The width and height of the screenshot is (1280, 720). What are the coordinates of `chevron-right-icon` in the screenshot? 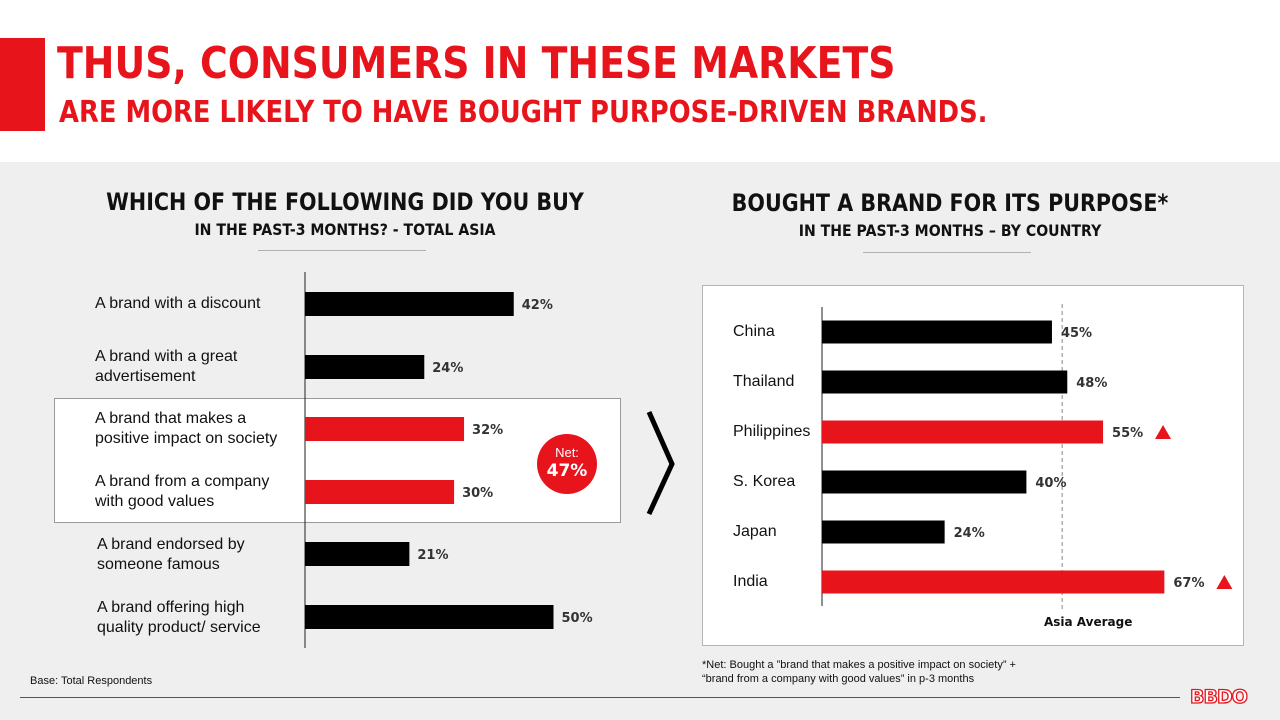 It's located at (660, 463).